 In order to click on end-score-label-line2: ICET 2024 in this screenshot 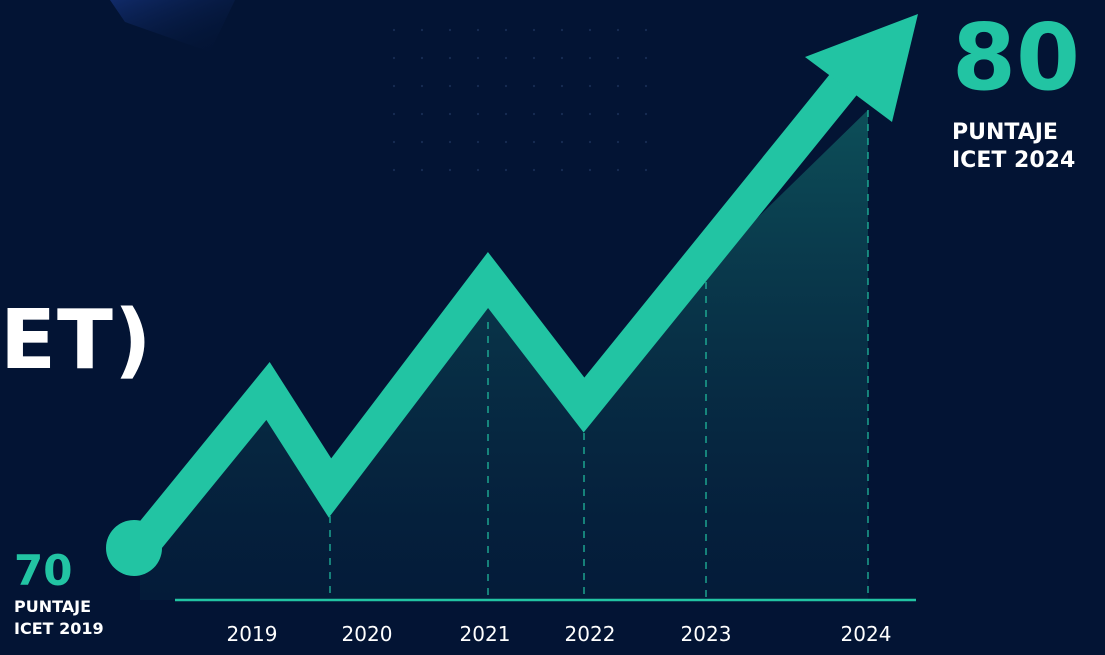, I will do `click(1014, 160)`.